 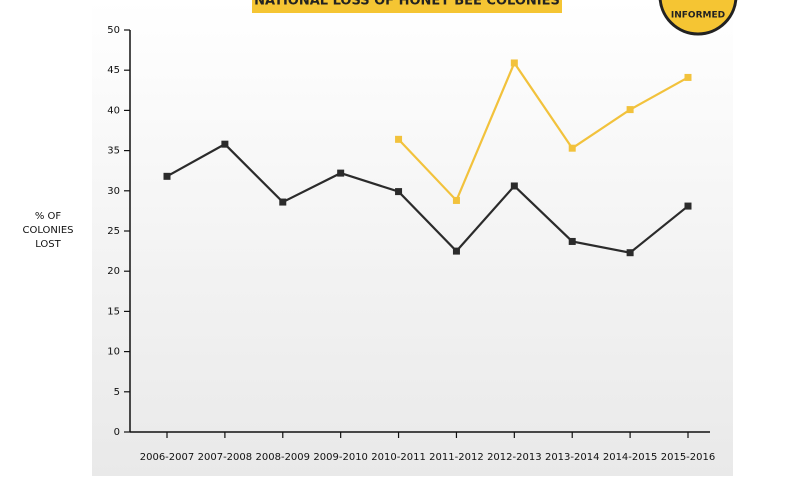 What do you see at coordinates (283, 457) in the screenshot?
I see `x-tick-label: 2008-2009` at bounding box center [283, 457].